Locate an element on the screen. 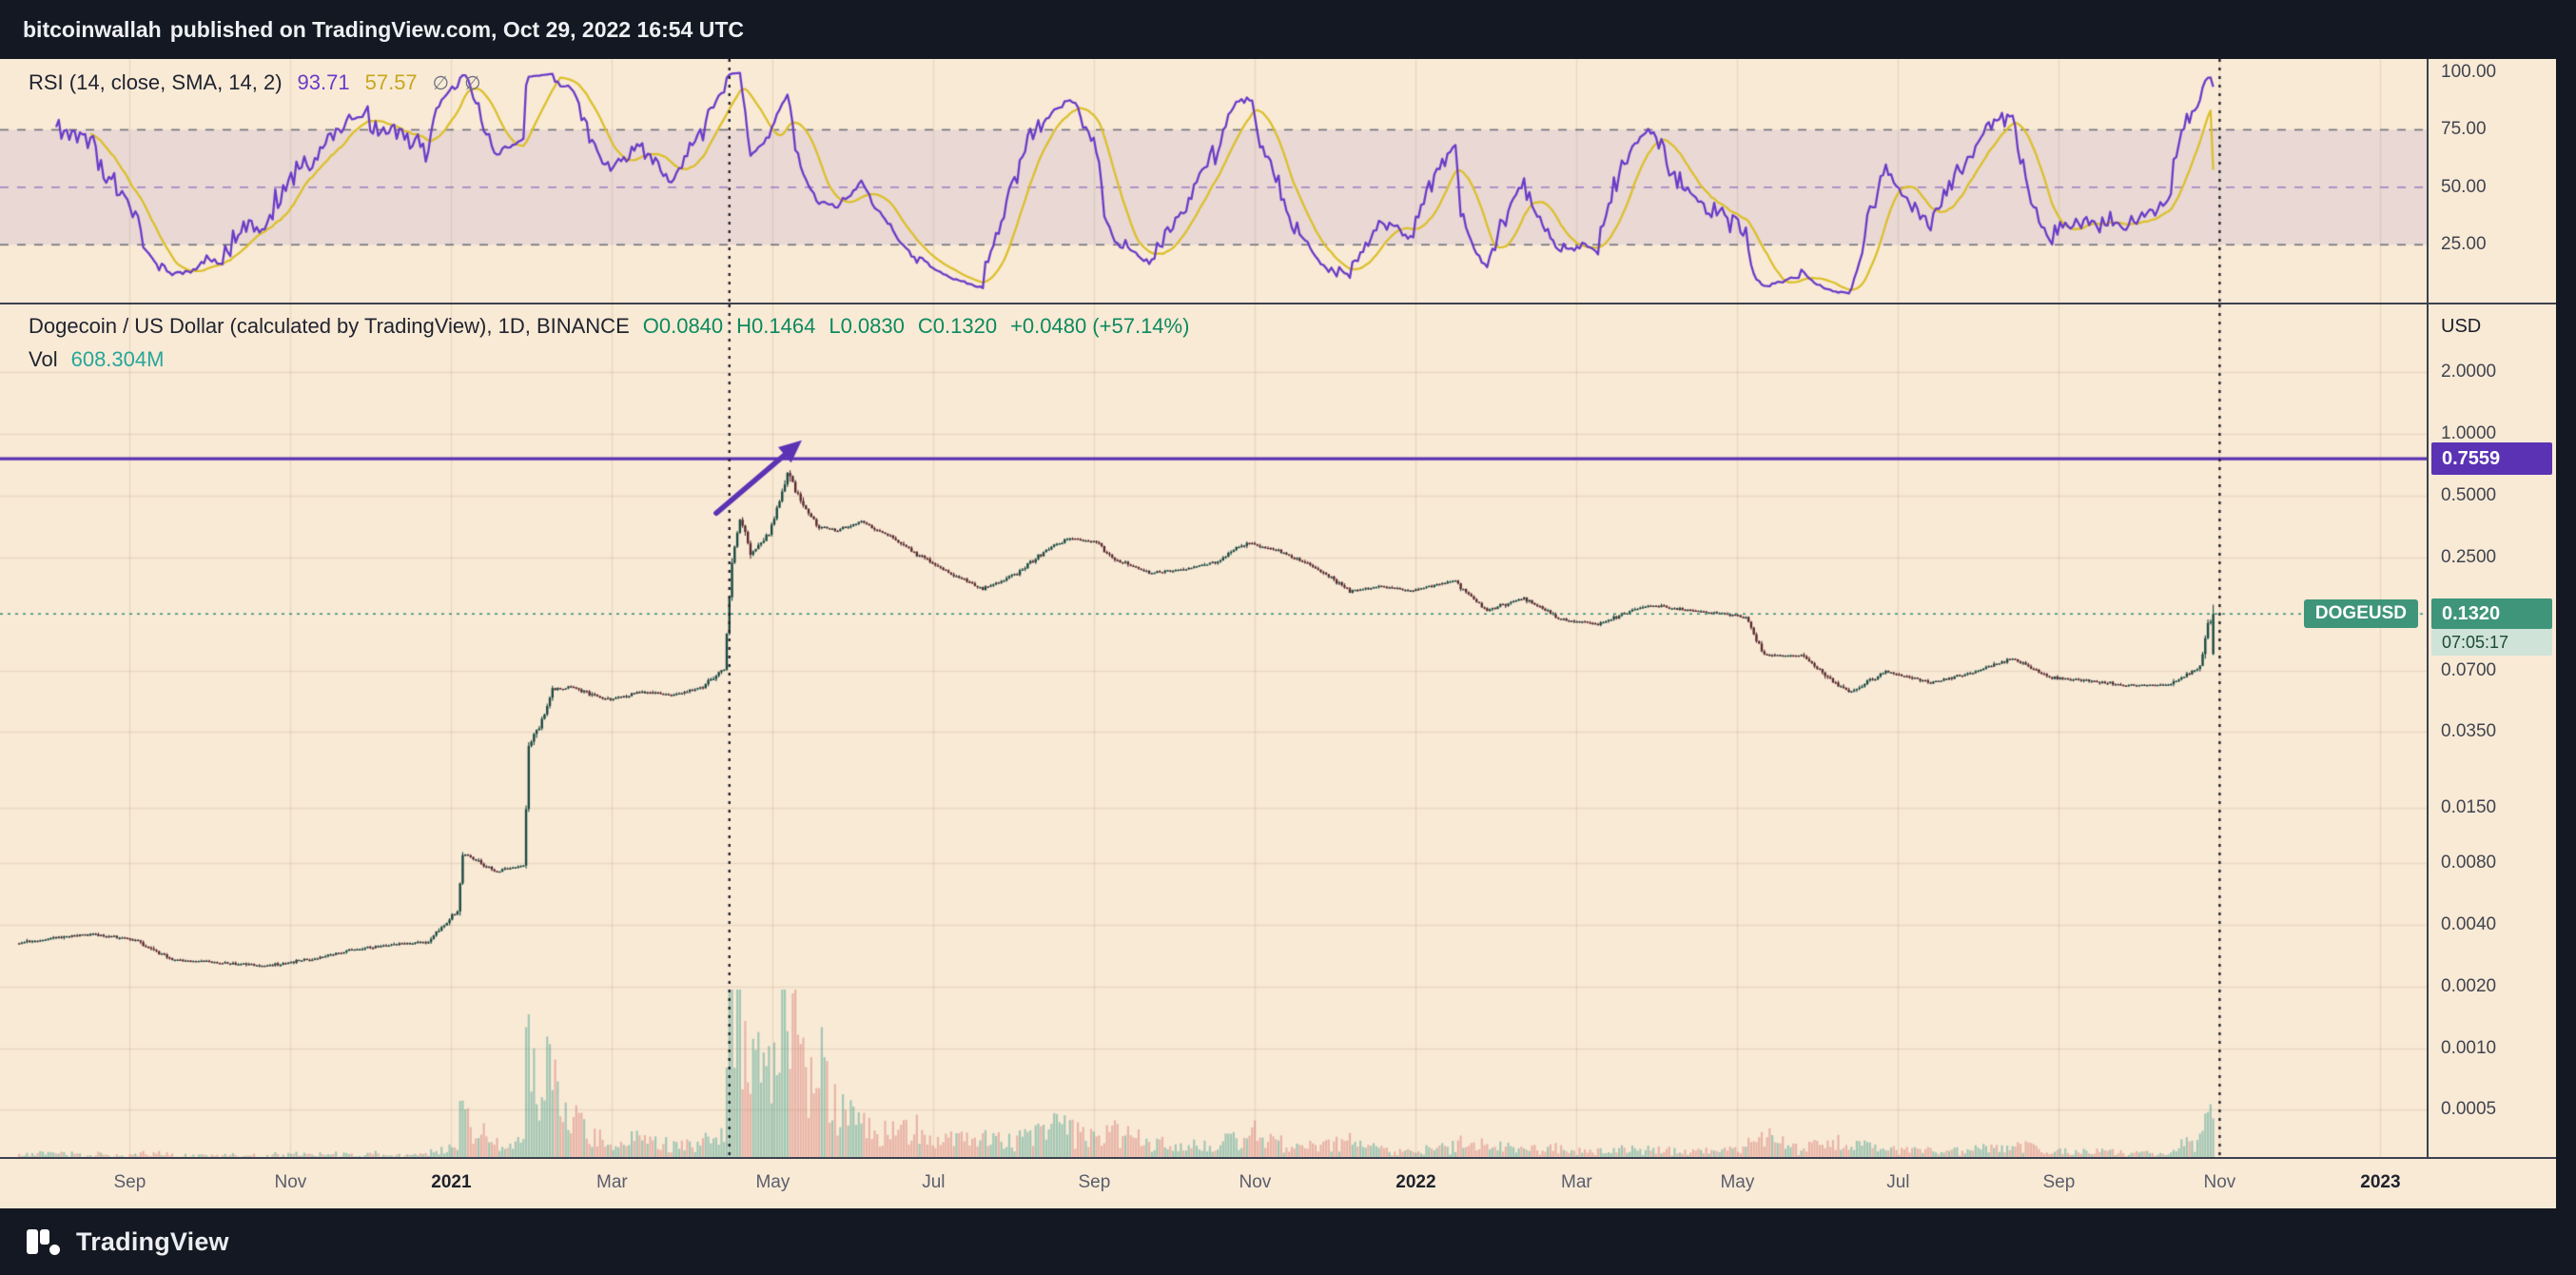 This screenshot has width=2576, height=1275. low-value: L0.0830 is located at coordinates (867, 326).